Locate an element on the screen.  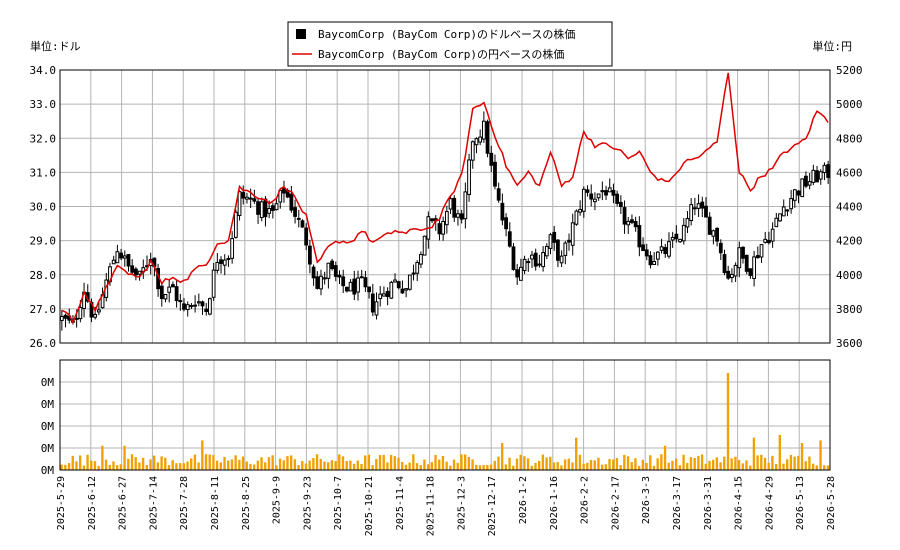
left-unit-label: 単位:ドル is located at coordinates (55, 46).